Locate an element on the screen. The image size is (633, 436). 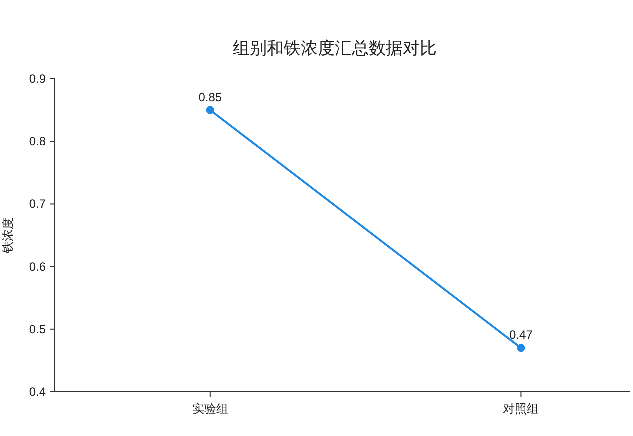
data-label: 0.47 is located at coordinates (522, 335).